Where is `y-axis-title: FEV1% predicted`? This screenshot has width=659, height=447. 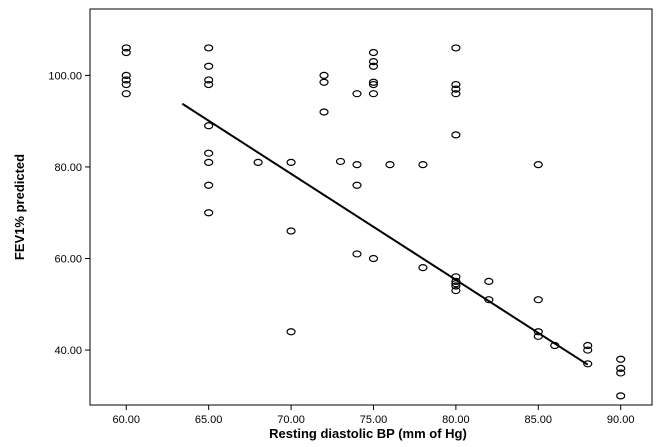
y-axis-title: FEV1% predicted is located at coordinates (19, 207).